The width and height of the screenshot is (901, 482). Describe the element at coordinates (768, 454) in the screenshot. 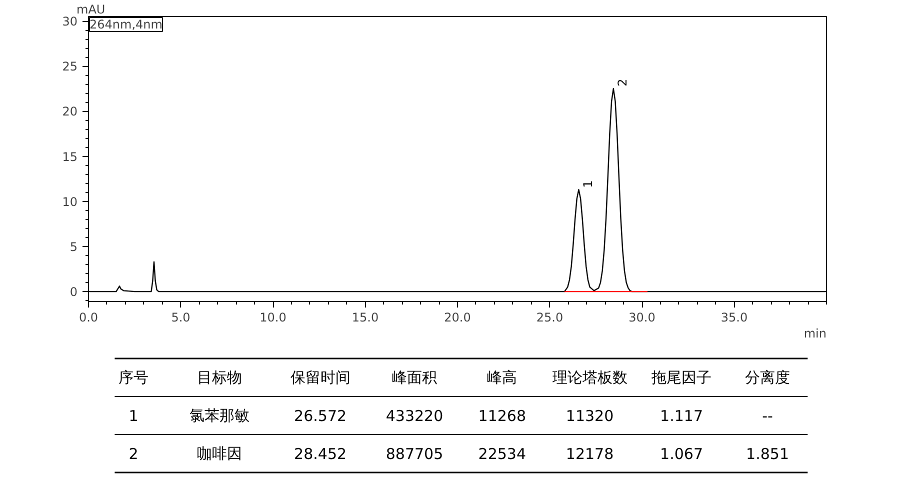

I see `text: 1.851` at that location.